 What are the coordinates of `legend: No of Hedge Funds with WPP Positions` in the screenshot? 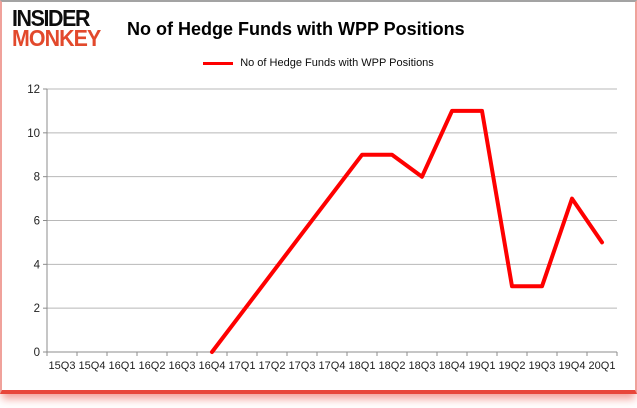 It's located at (318, 63).